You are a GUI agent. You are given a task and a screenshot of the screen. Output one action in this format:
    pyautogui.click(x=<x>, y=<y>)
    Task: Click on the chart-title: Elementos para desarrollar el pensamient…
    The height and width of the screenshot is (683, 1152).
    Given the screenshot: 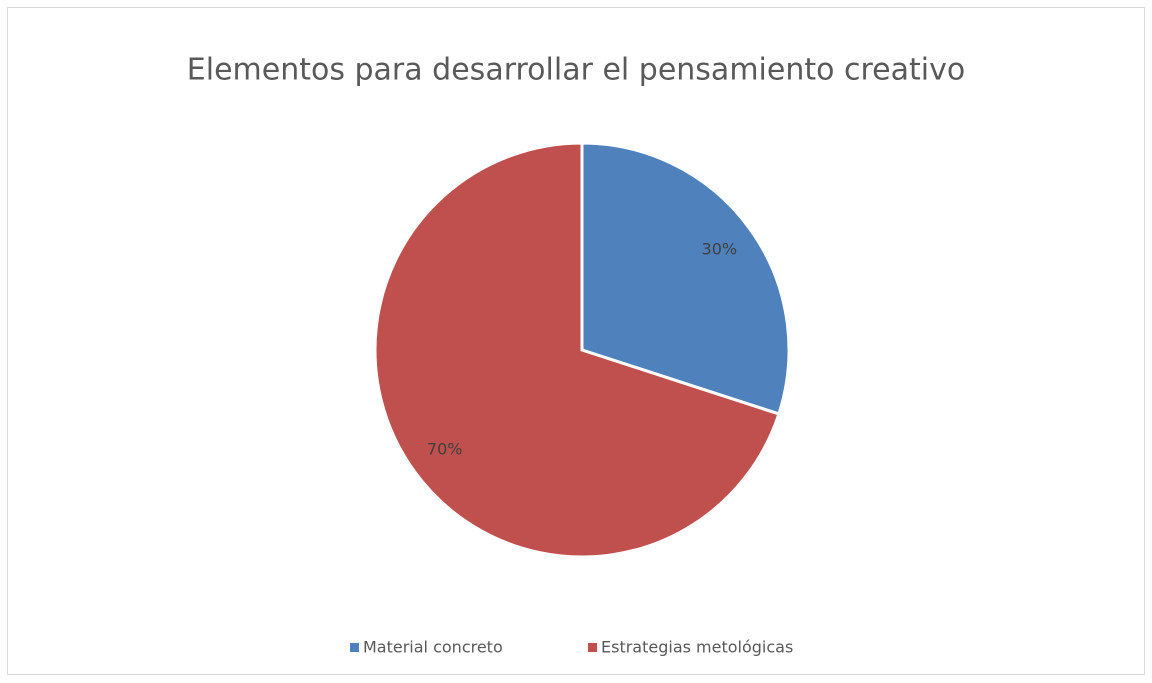 What is the action you would take?
    pyautogui.click(x=576, y=70)
    